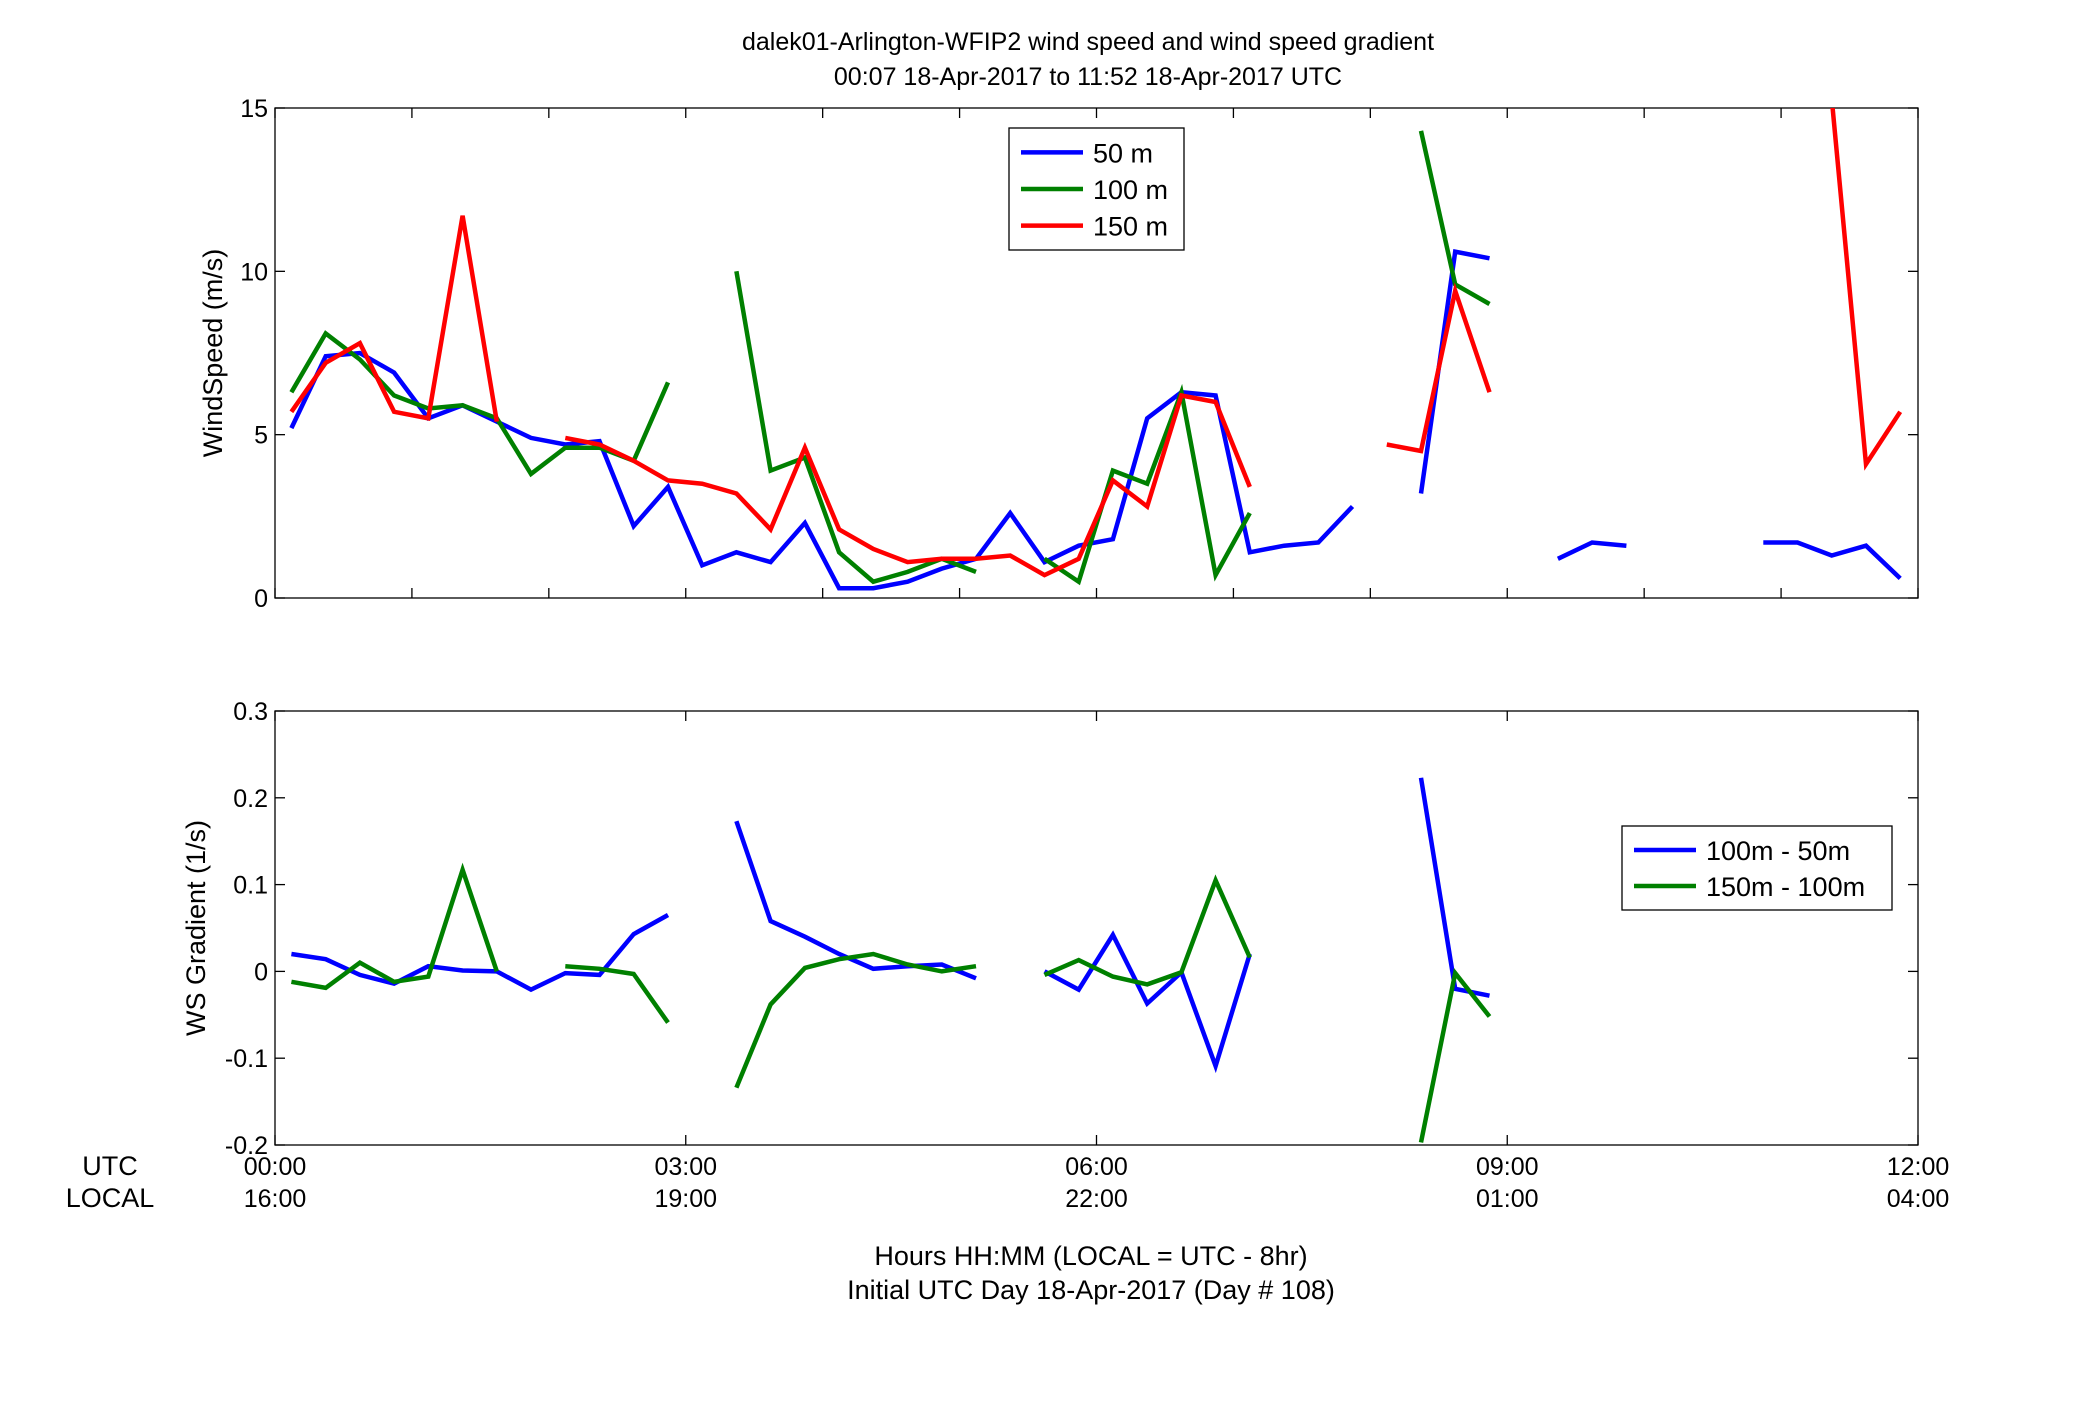 Image resolution: width=2098 pixels, height=1425 pixels. Describe the element at coordinates (1123, 153) in the screenshot. I see `legend-label-50-m: 50 m` at that location.